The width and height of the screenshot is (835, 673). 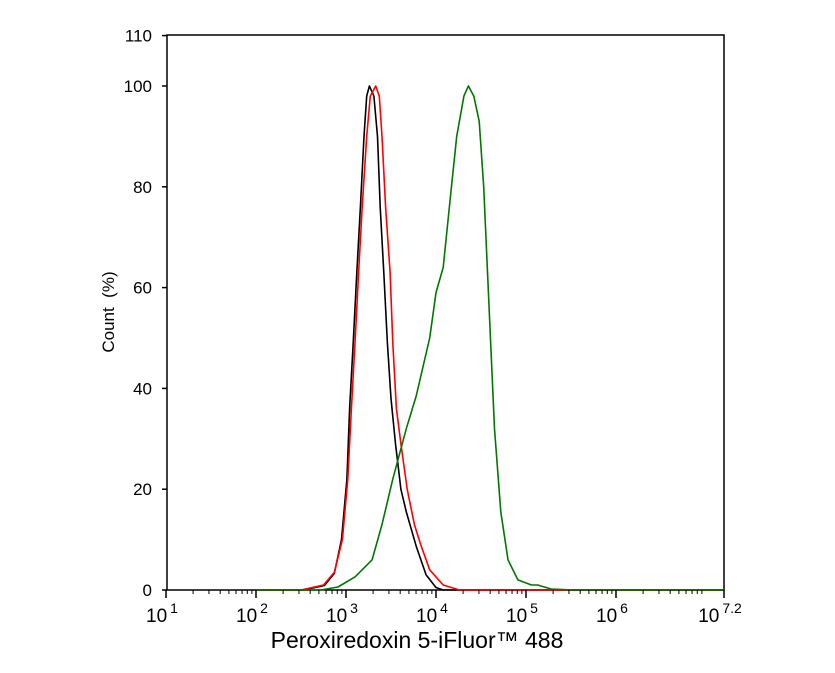 I want to click on x-tick-label: 10 5, so click(x=522, y=613).